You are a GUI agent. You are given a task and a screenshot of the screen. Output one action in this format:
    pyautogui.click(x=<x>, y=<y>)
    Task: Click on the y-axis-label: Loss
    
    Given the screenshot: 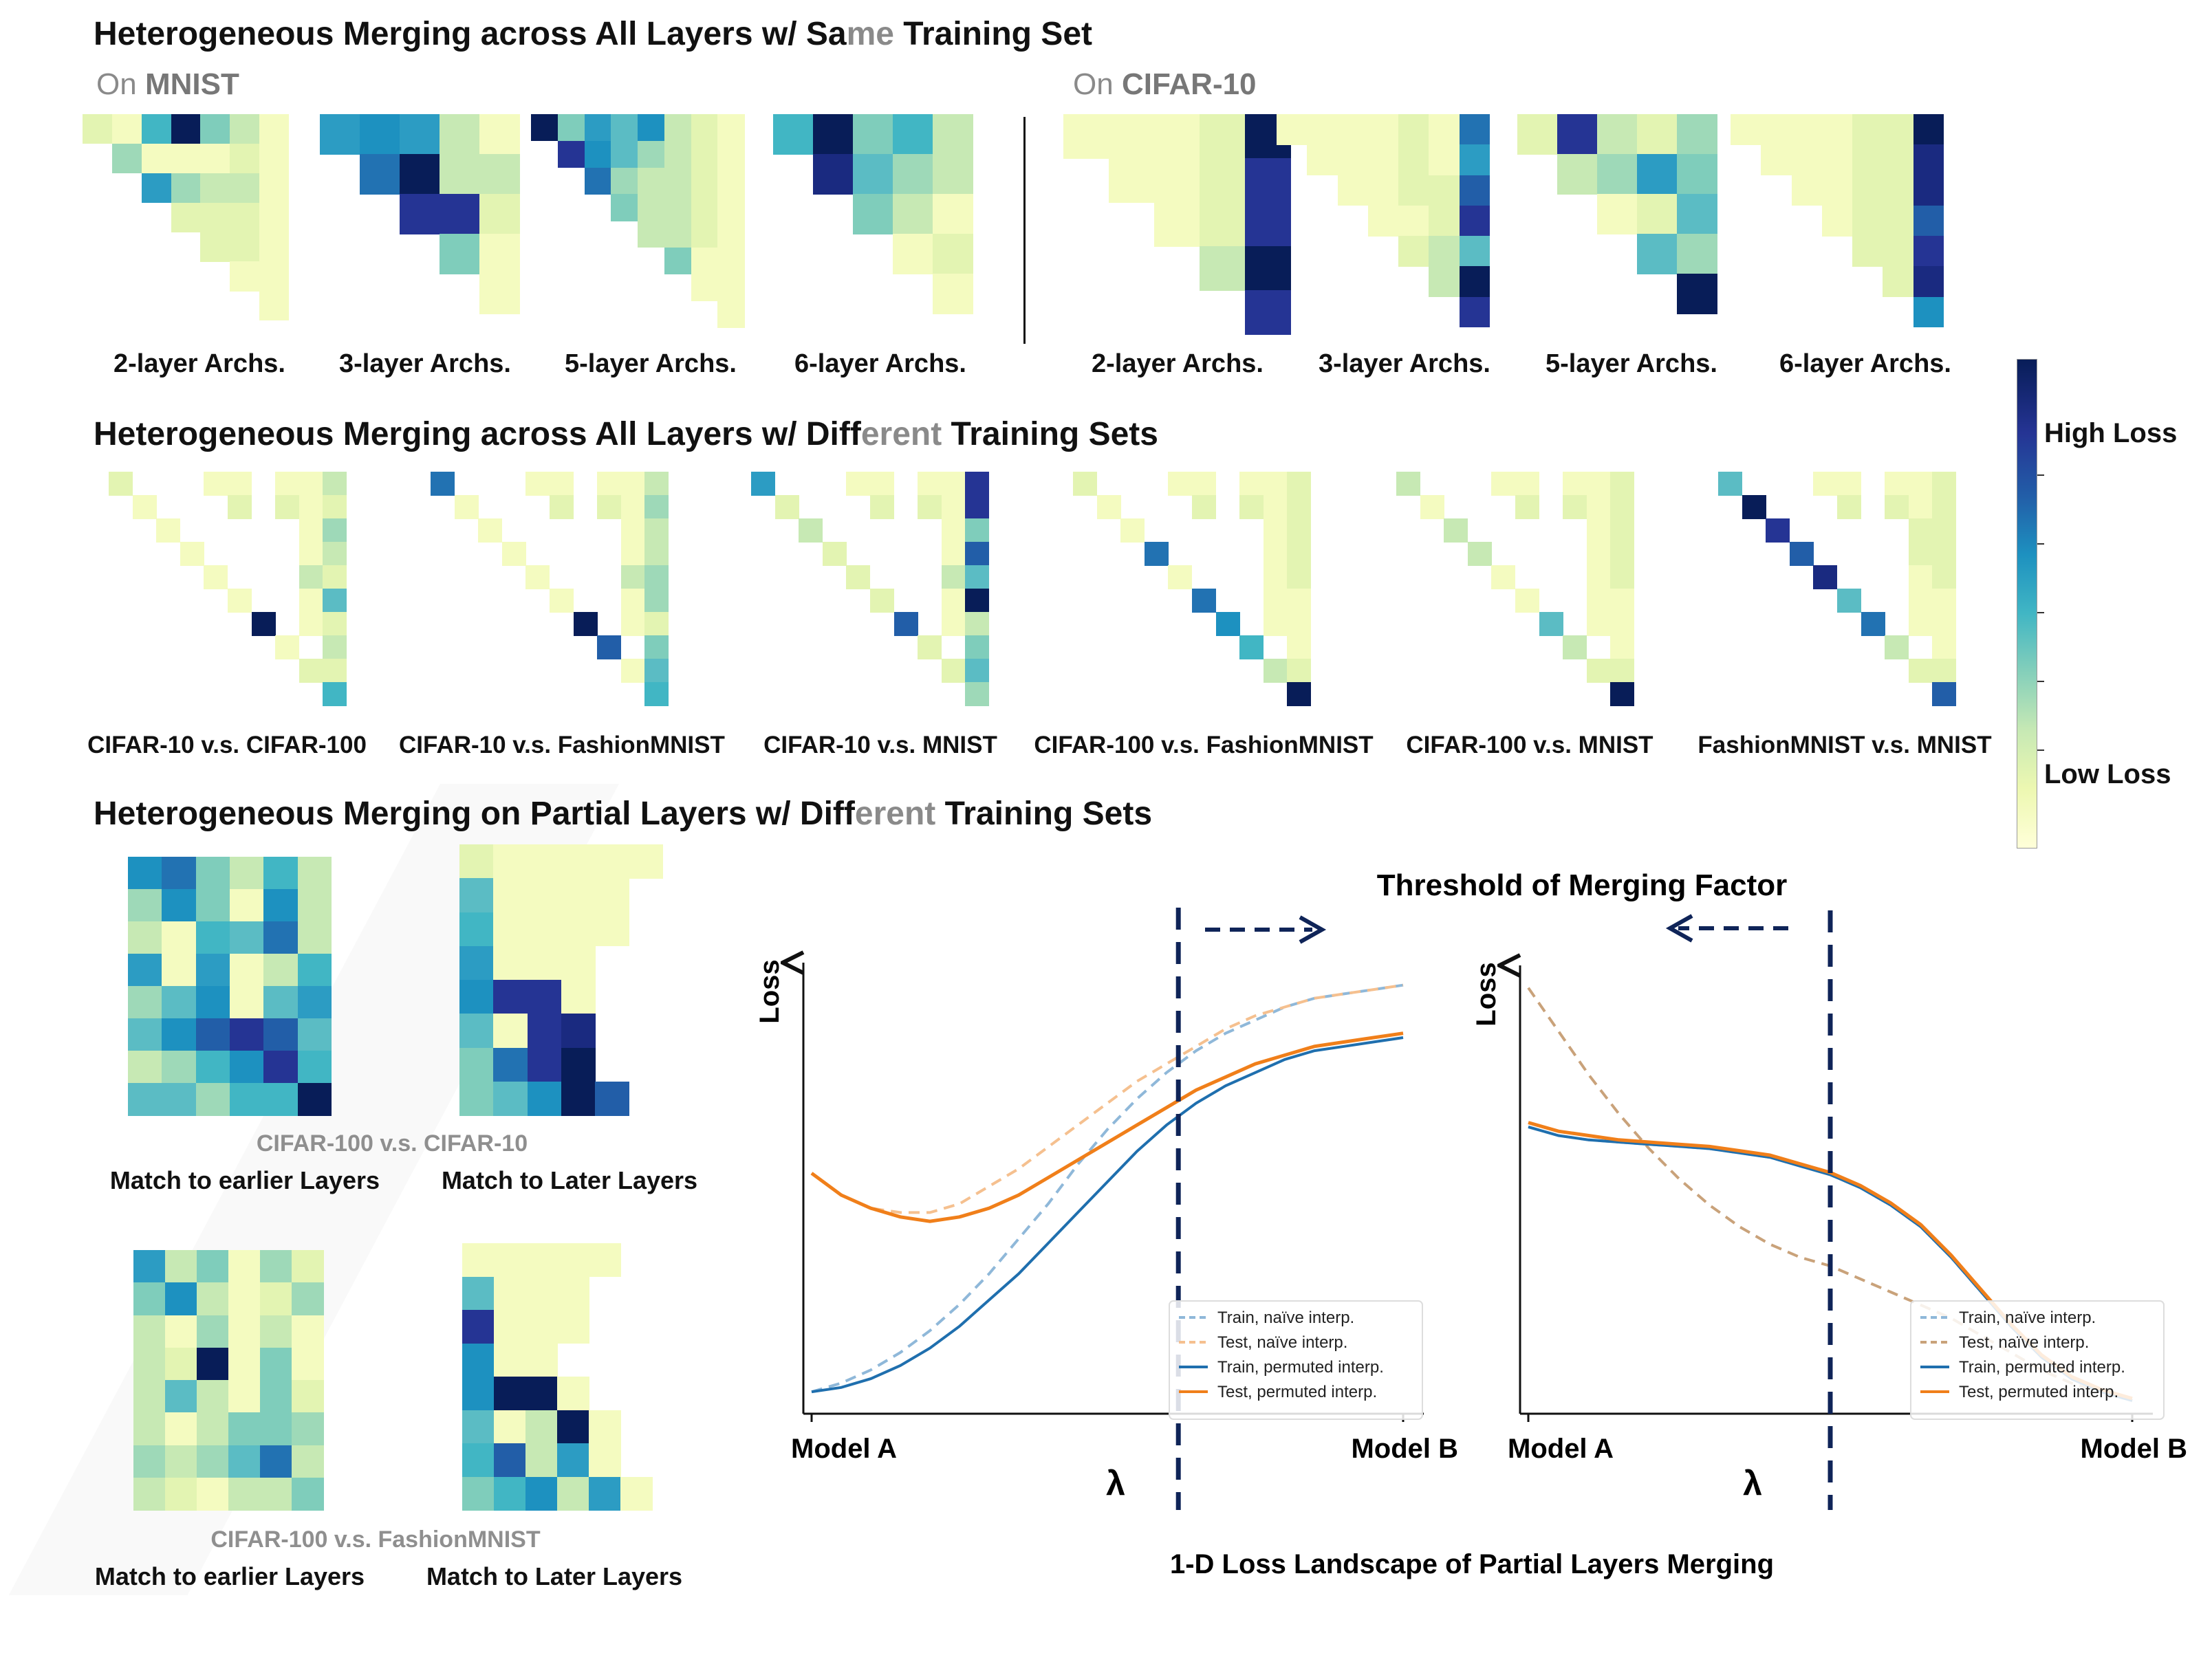 What is the action you would take?
    pyautogui.click(x=770, y=991)
    